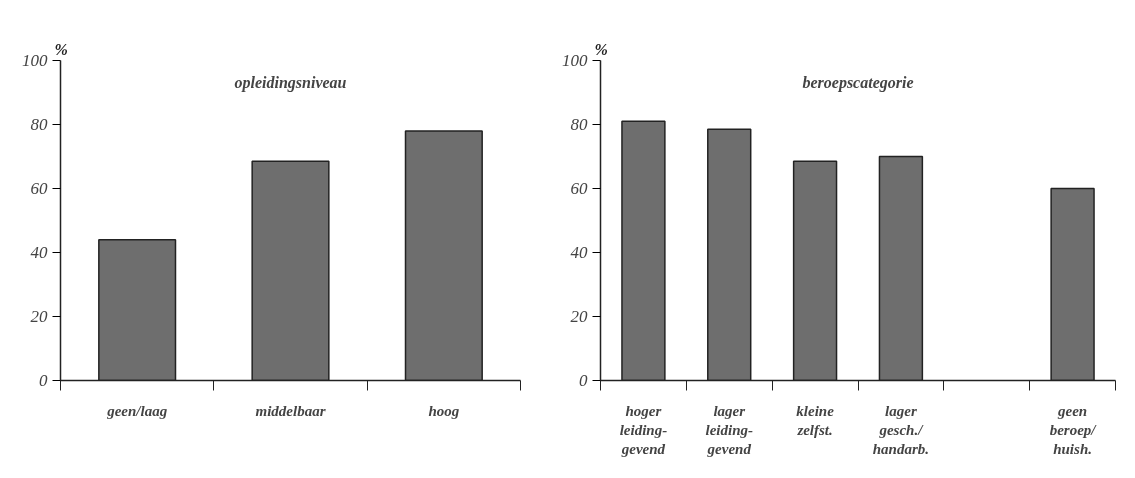 This screenshot has height=478, width=1135. What do you see at coordinates (729, 429) in the screenshot?
I see `x-tick-label: lager leiding- gevend` at bounding box center [729, 429].